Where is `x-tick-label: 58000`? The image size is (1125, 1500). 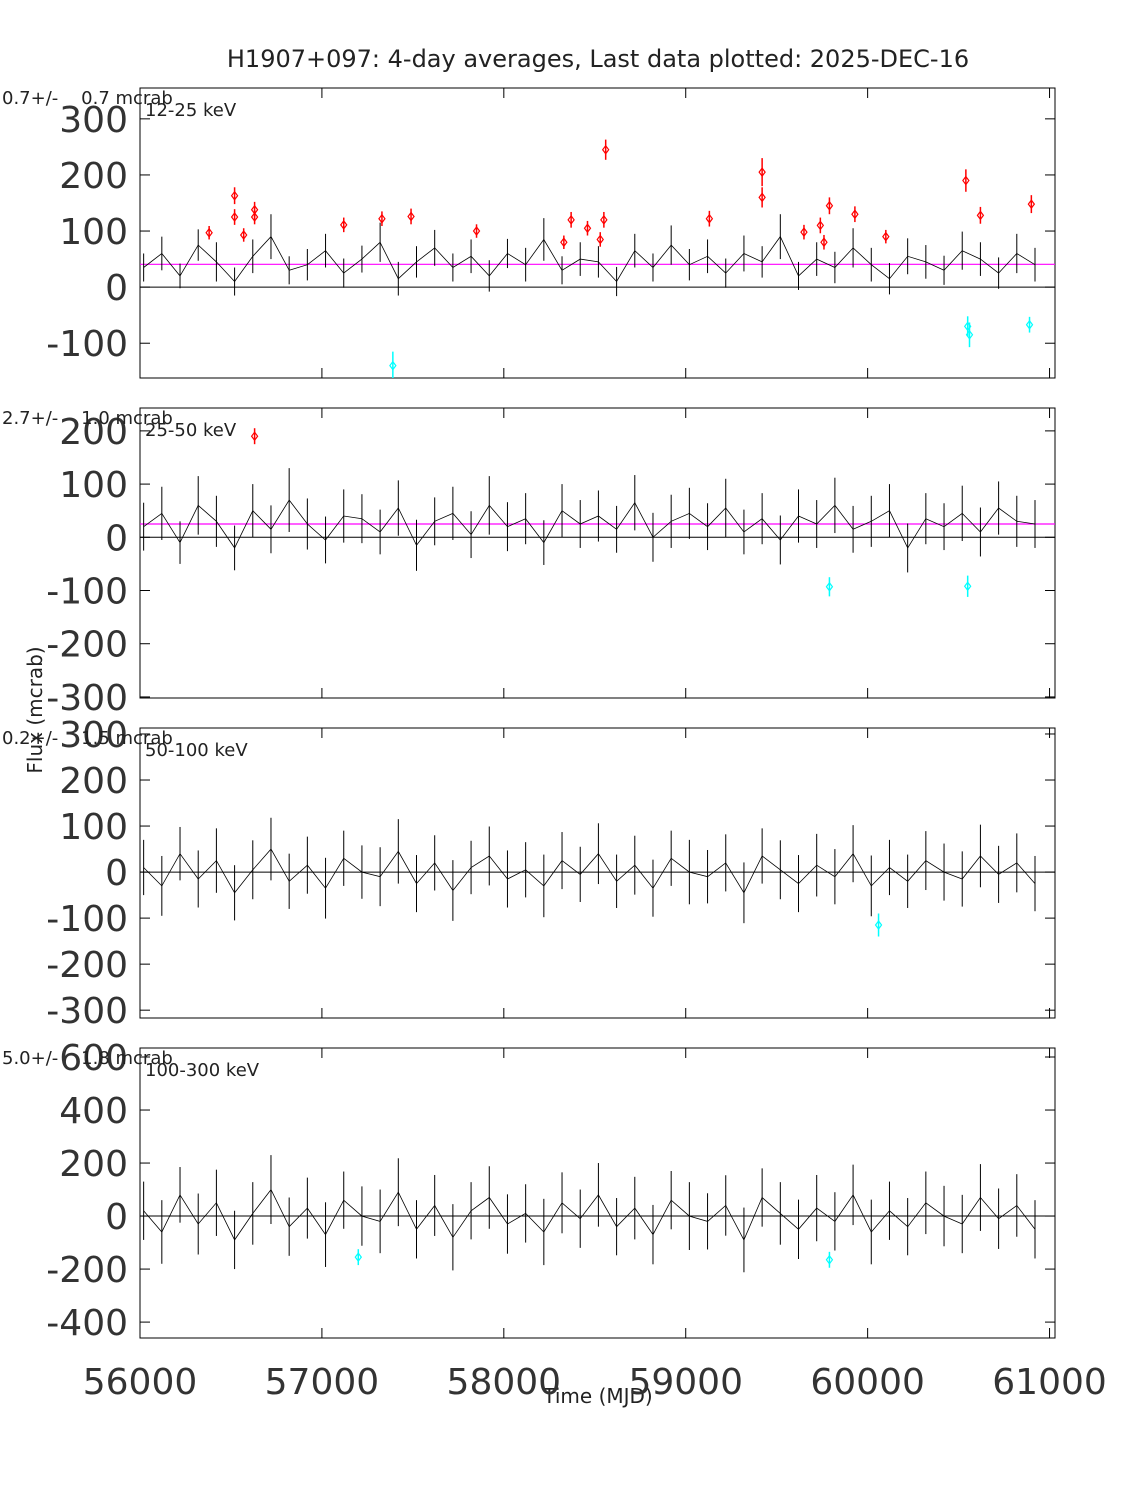
x-tick-label: 58000 is located at coordinates (504, 1382).